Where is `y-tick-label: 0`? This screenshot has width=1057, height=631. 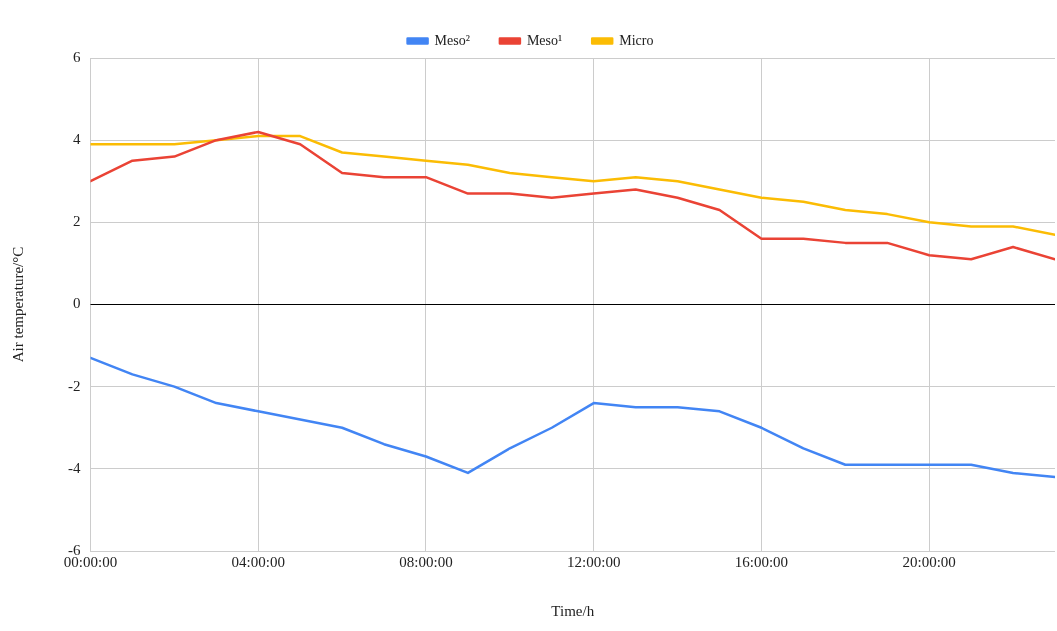 y-tick-label: 0 is located at coordinates (77, 303).